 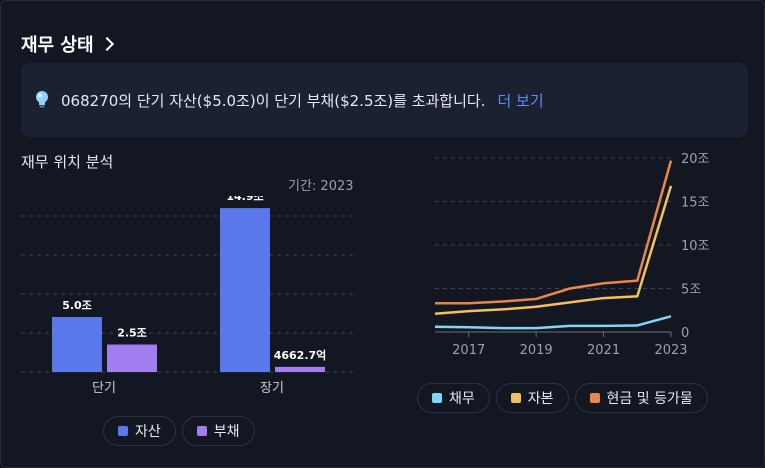 I want to click on y-tick-label: 20조, so click(x=695, y=159).